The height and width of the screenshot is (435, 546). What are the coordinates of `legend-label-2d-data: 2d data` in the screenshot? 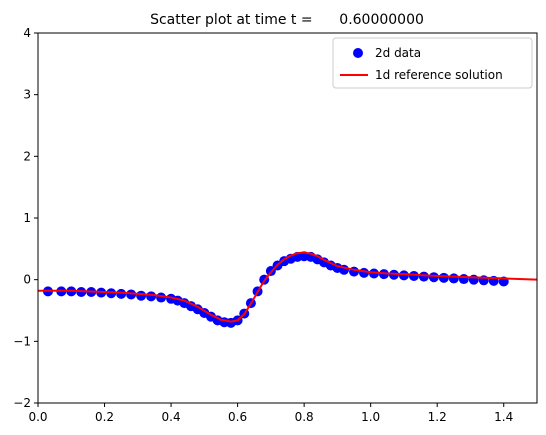 It's located at (398, 53).